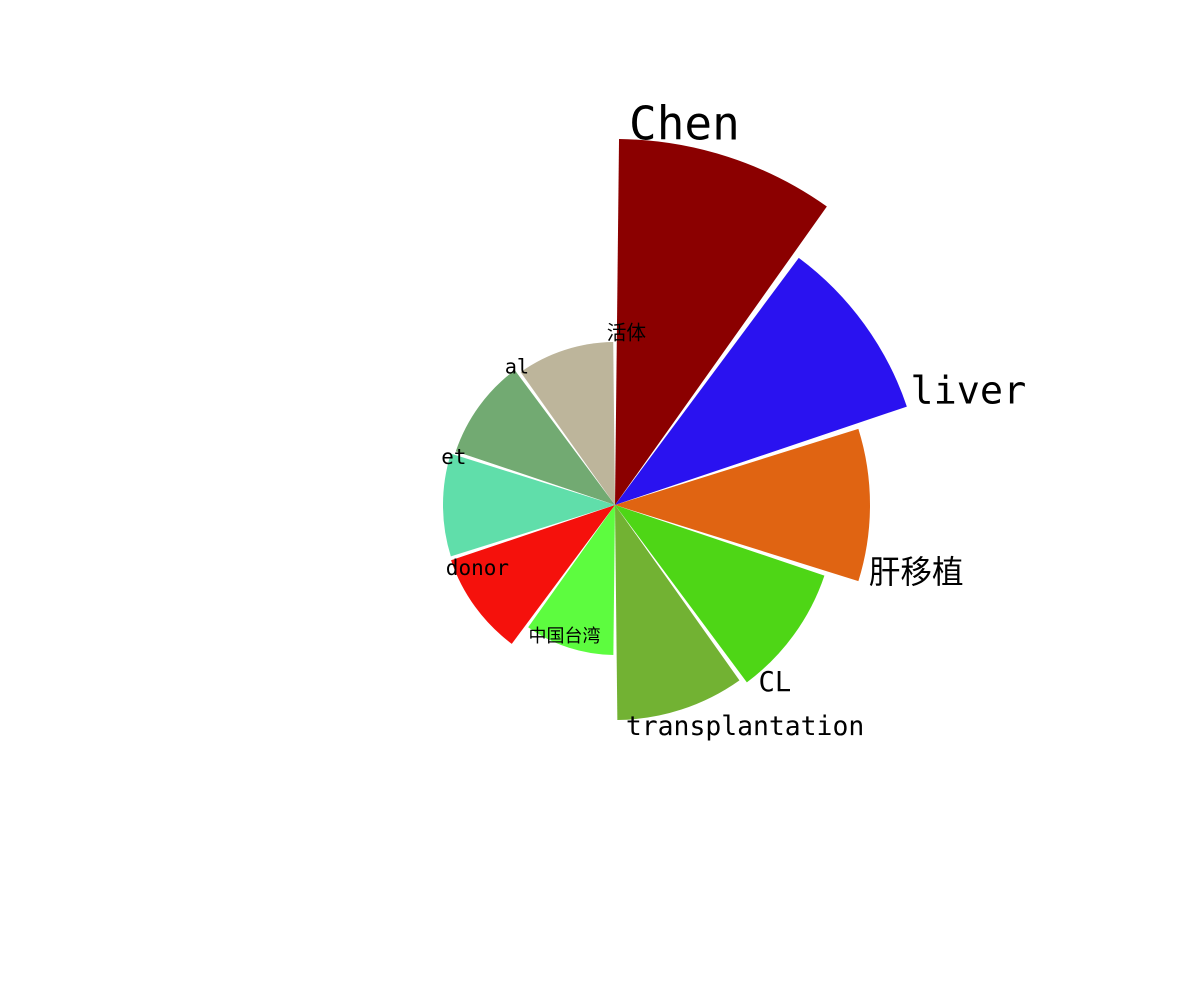  Describe the element at coordinates (453, 457) in the screenshot. I see `slice-label-et-8: et` at that location.